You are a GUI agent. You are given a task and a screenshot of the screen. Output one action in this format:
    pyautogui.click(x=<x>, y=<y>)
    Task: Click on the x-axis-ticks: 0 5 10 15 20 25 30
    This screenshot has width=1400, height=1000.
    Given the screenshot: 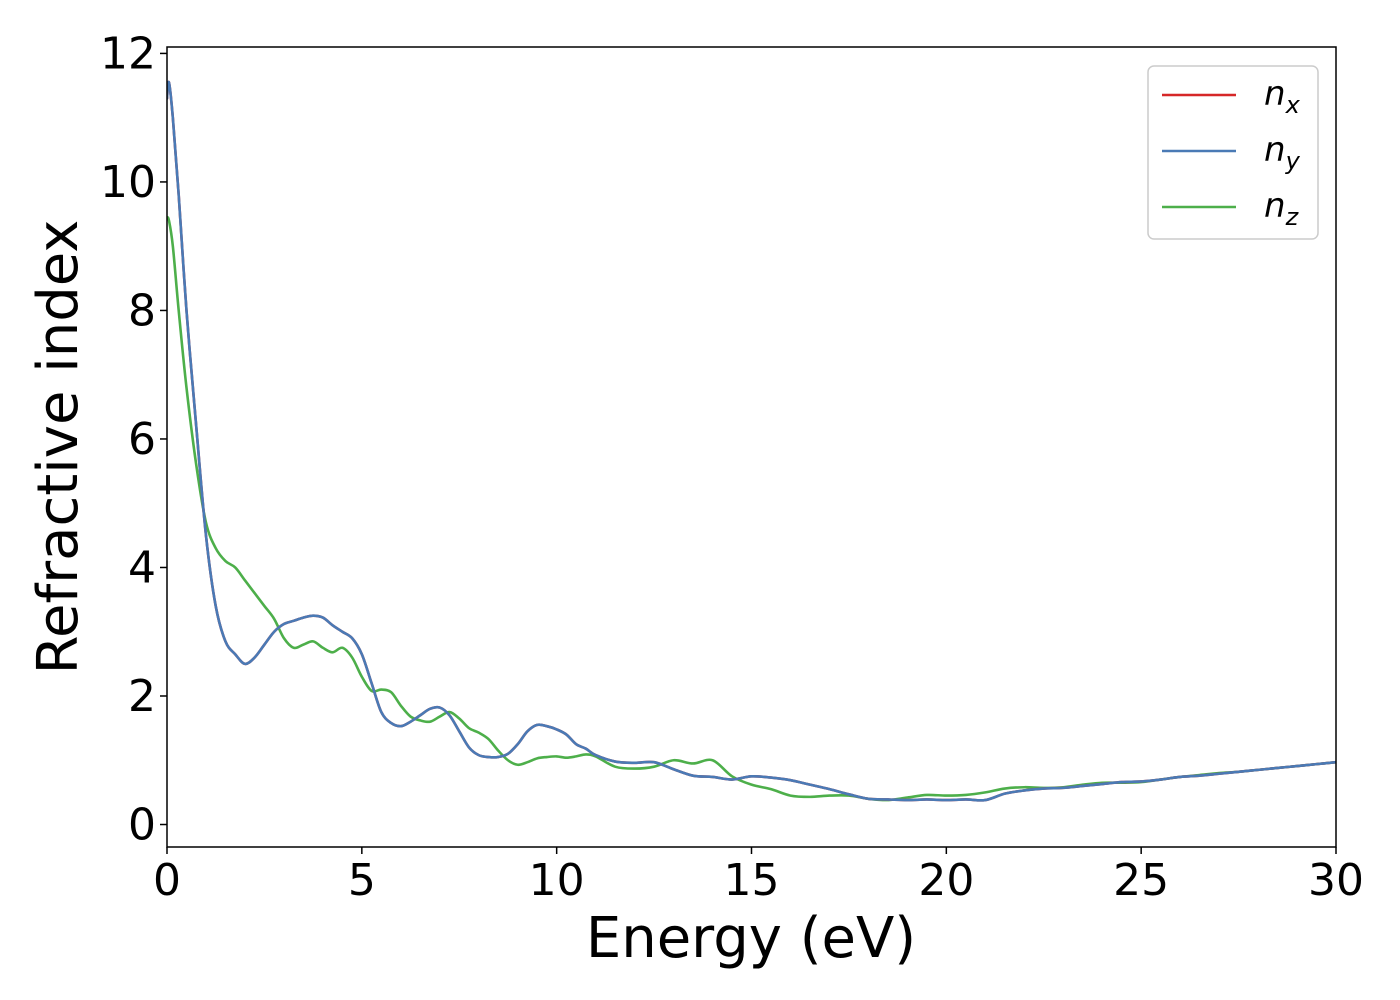 What is the action you would take?
    pyautogui.click(x=758, y=876)
    